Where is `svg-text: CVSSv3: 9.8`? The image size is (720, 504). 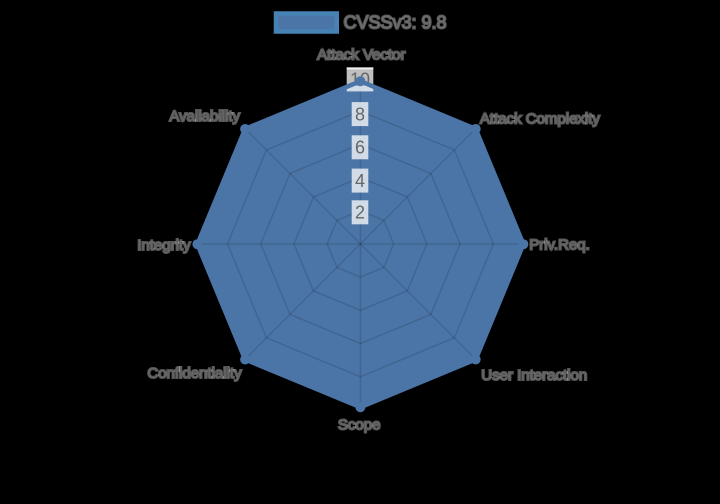 svg-text: CVSSv3: 9.8 is located at coordinates (395, 23).